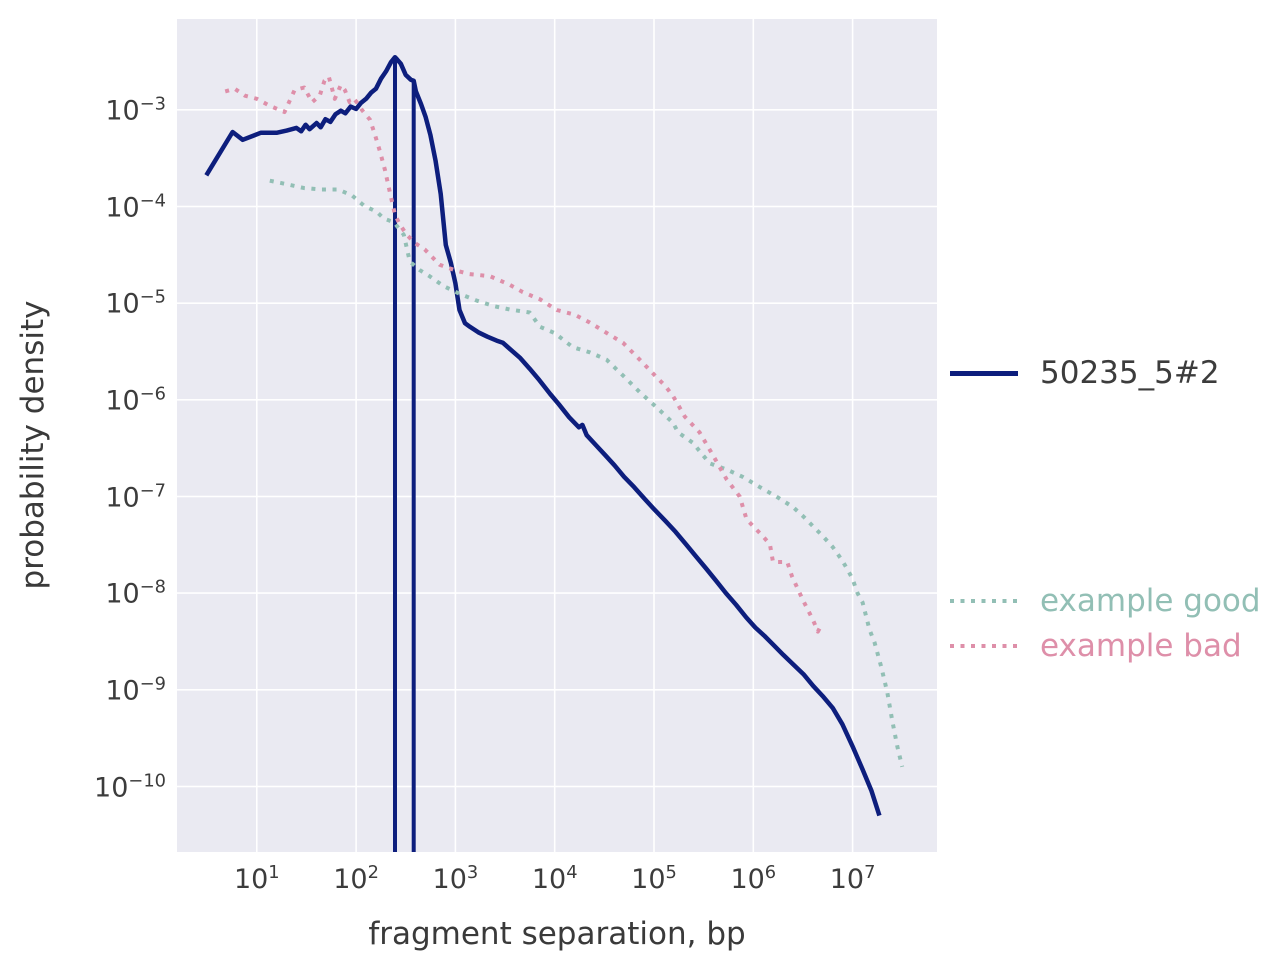 The height and width of the screenshot is (976, 1283). I want to click on legend-label-example-good: example good, so click(1150, 601).